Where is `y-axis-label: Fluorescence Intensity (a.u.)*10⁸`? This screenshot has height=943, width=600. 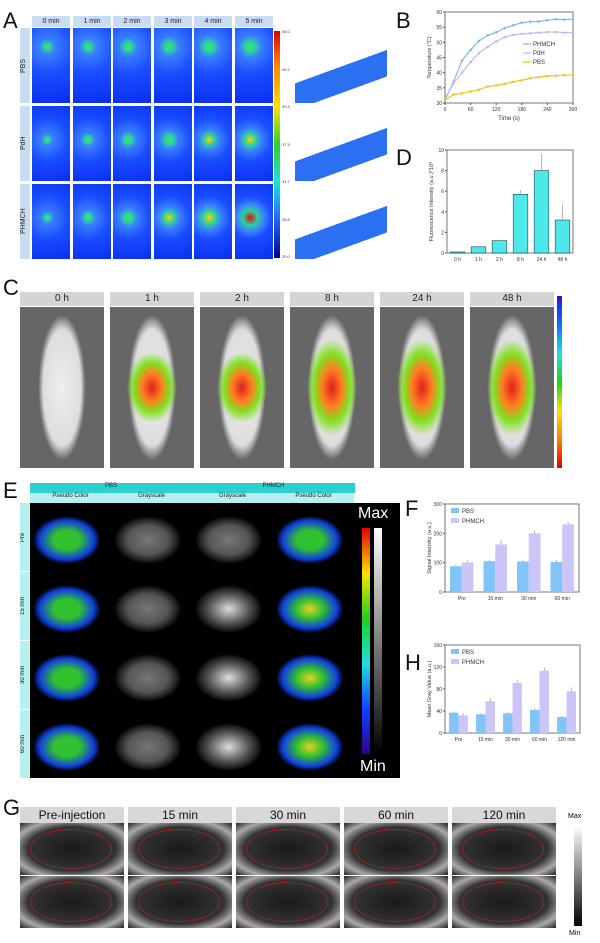
y-axis-label: Fluorescence Intensity (a.u.)*10⁸ is located at coordinates (431, 202).